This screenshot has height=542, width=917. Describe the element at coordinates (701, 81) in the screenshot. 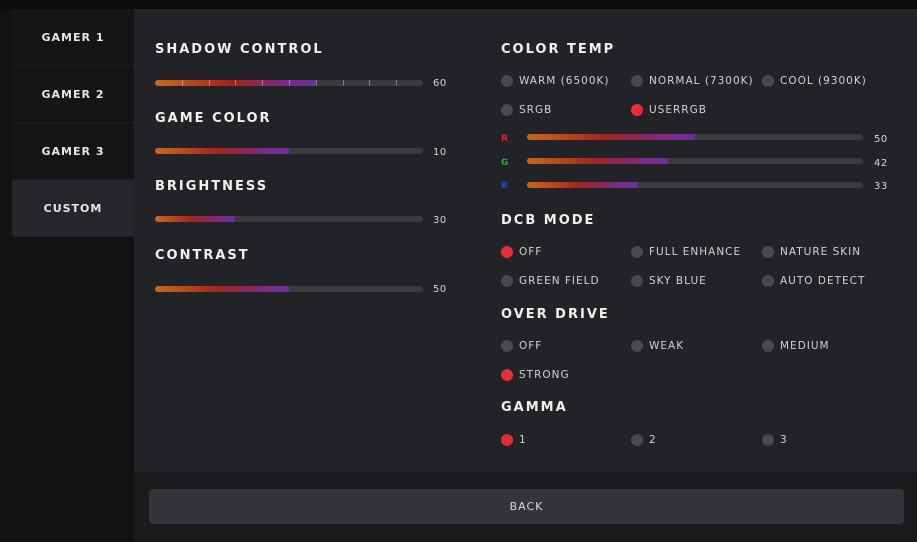

I see `option-label: NORMAL (7300K)` at that location.